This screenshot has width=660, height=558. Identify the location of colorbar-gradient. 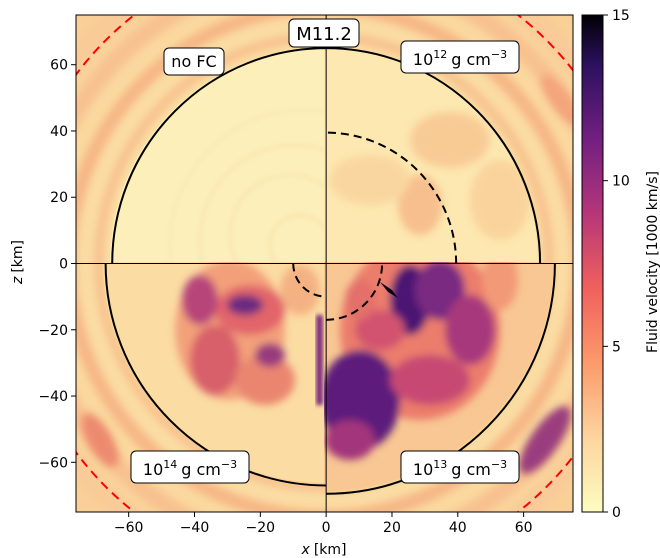
(592, 263).